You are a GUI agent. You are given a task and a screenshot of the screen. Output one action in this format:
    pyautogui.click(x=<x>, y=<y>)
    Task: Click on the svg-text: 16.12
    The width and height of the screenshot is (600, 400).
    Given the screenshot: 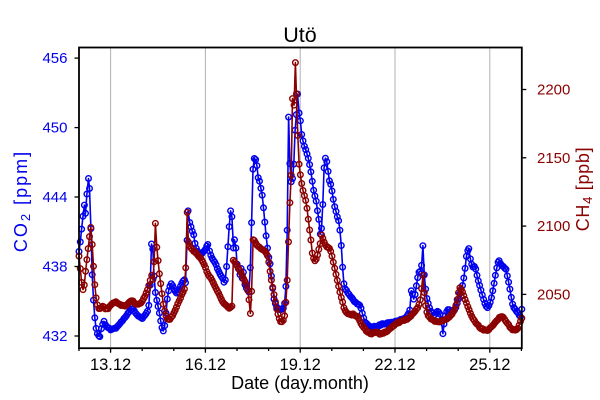 What is the action you would take?
    pyautogui.click(x=205, y=365)
    